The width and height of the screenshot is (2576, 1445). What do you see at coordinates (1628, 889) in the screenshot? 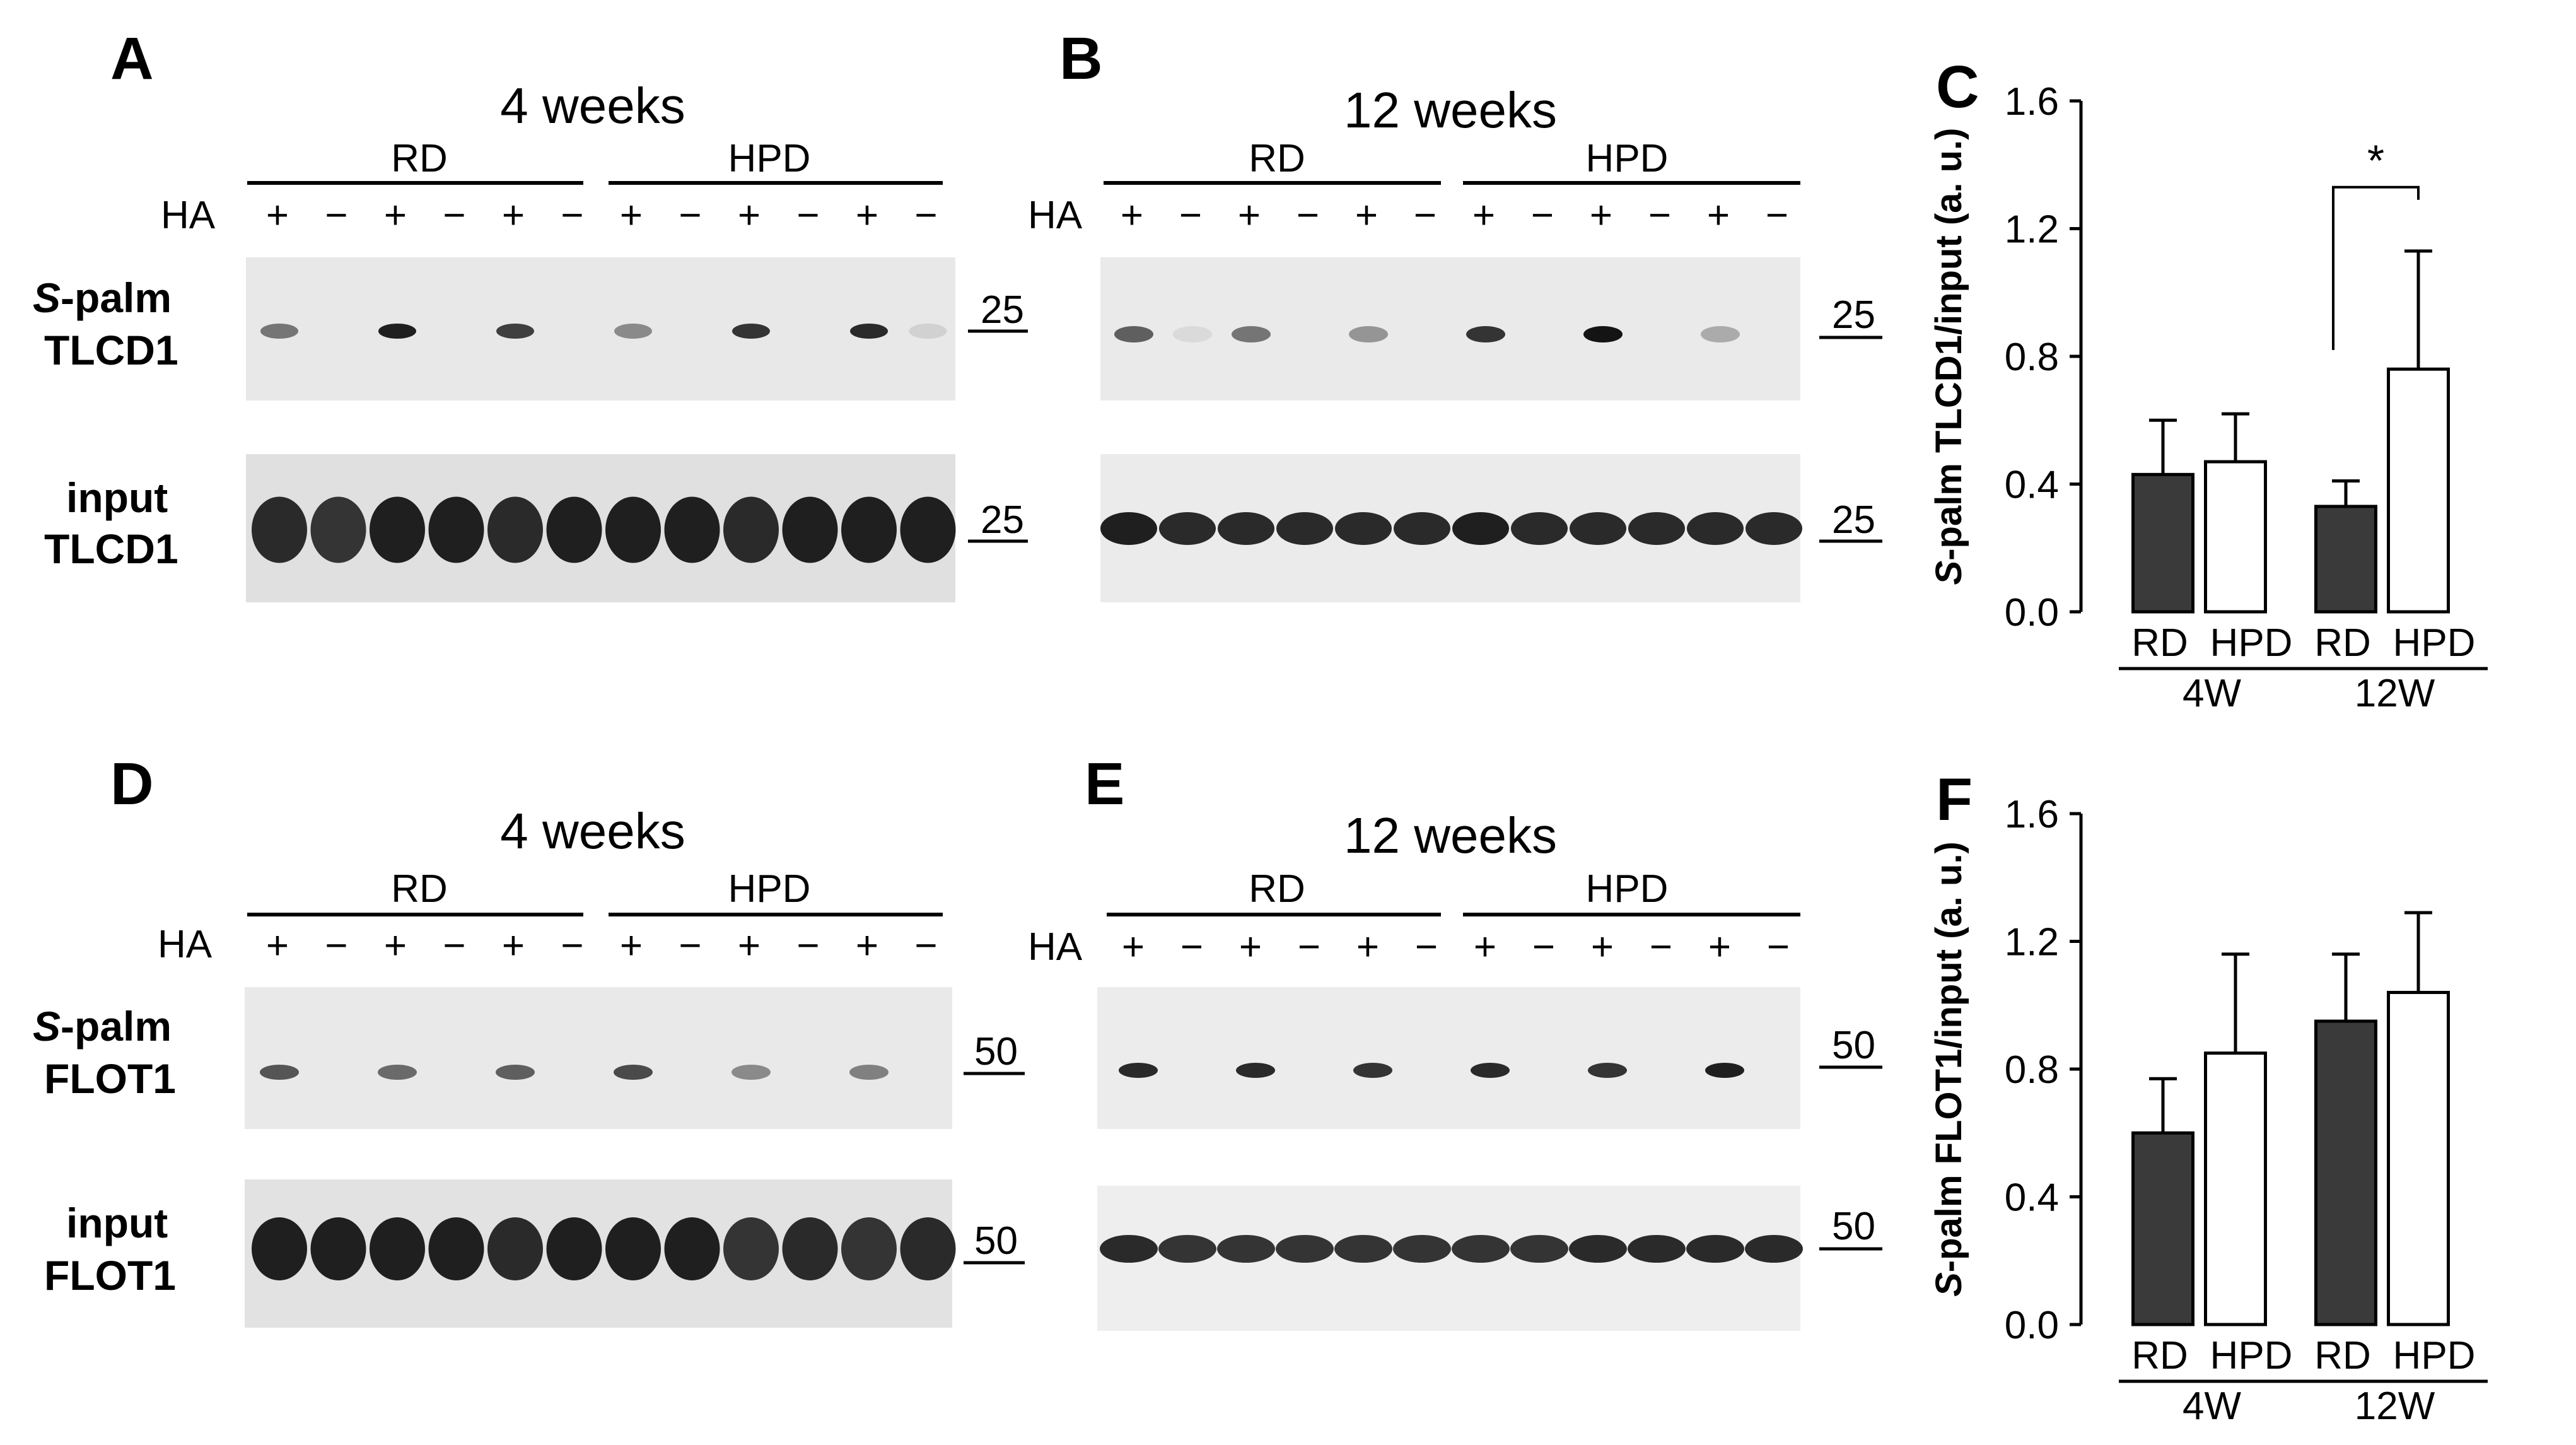
I see `panel-e-group-hpd: HPD` at bounding box center [1628, 889].